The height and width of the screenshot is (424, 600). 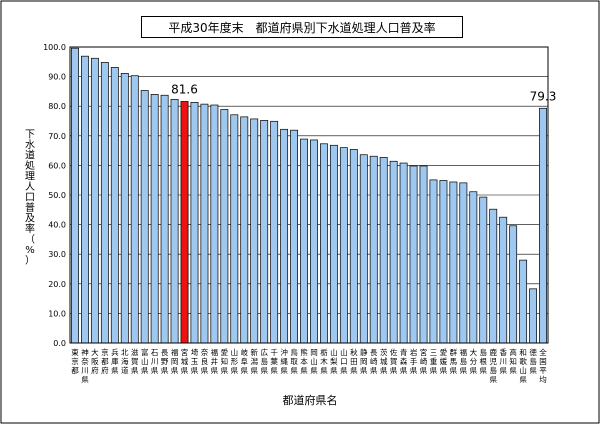 What do you see at coordinates (75, 361) in the screenshot?
I see `x-tick-label: 東京都` at bounding box center [75, 361].